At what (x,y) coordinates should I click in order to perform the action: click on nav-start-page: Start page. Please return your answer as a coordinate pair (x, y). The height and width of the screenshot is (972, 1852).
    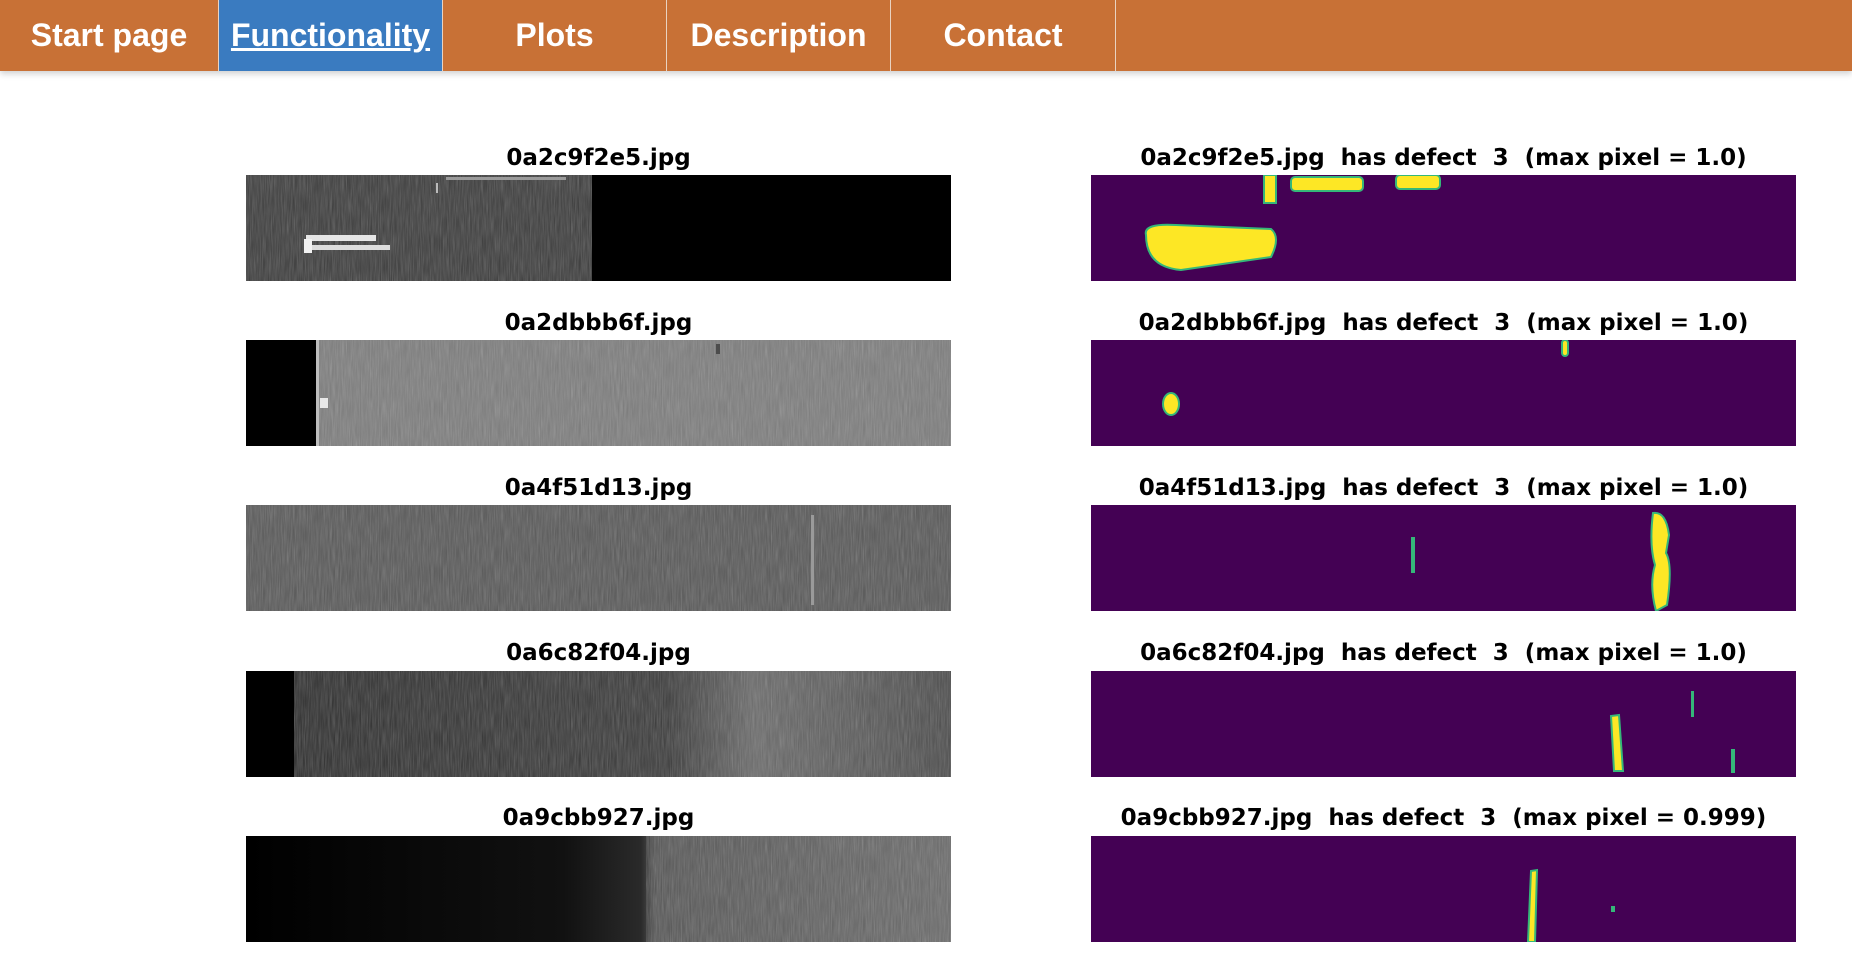
    Looking at the image, I should click on (109, 35).